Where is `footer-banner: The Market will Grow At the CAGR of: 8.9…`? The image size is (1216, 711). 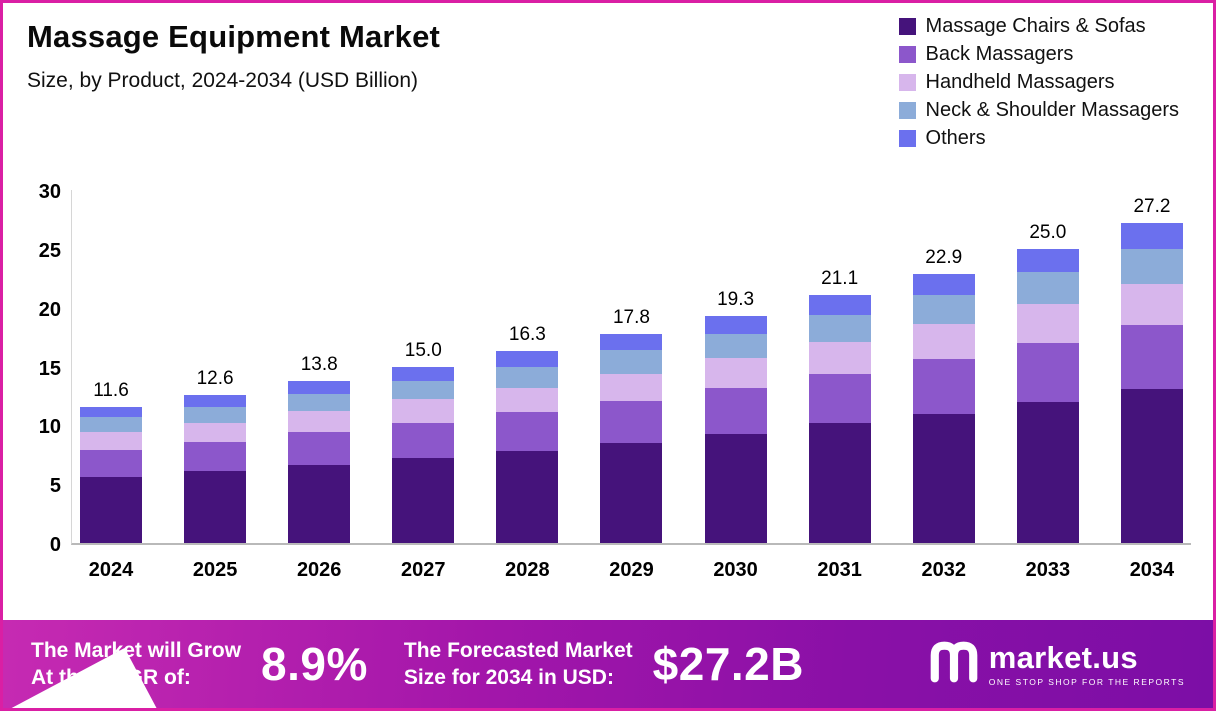 footer-banner: The Market will Grow At the CAGR of: 8.9… is located at coordinates (608, 664).